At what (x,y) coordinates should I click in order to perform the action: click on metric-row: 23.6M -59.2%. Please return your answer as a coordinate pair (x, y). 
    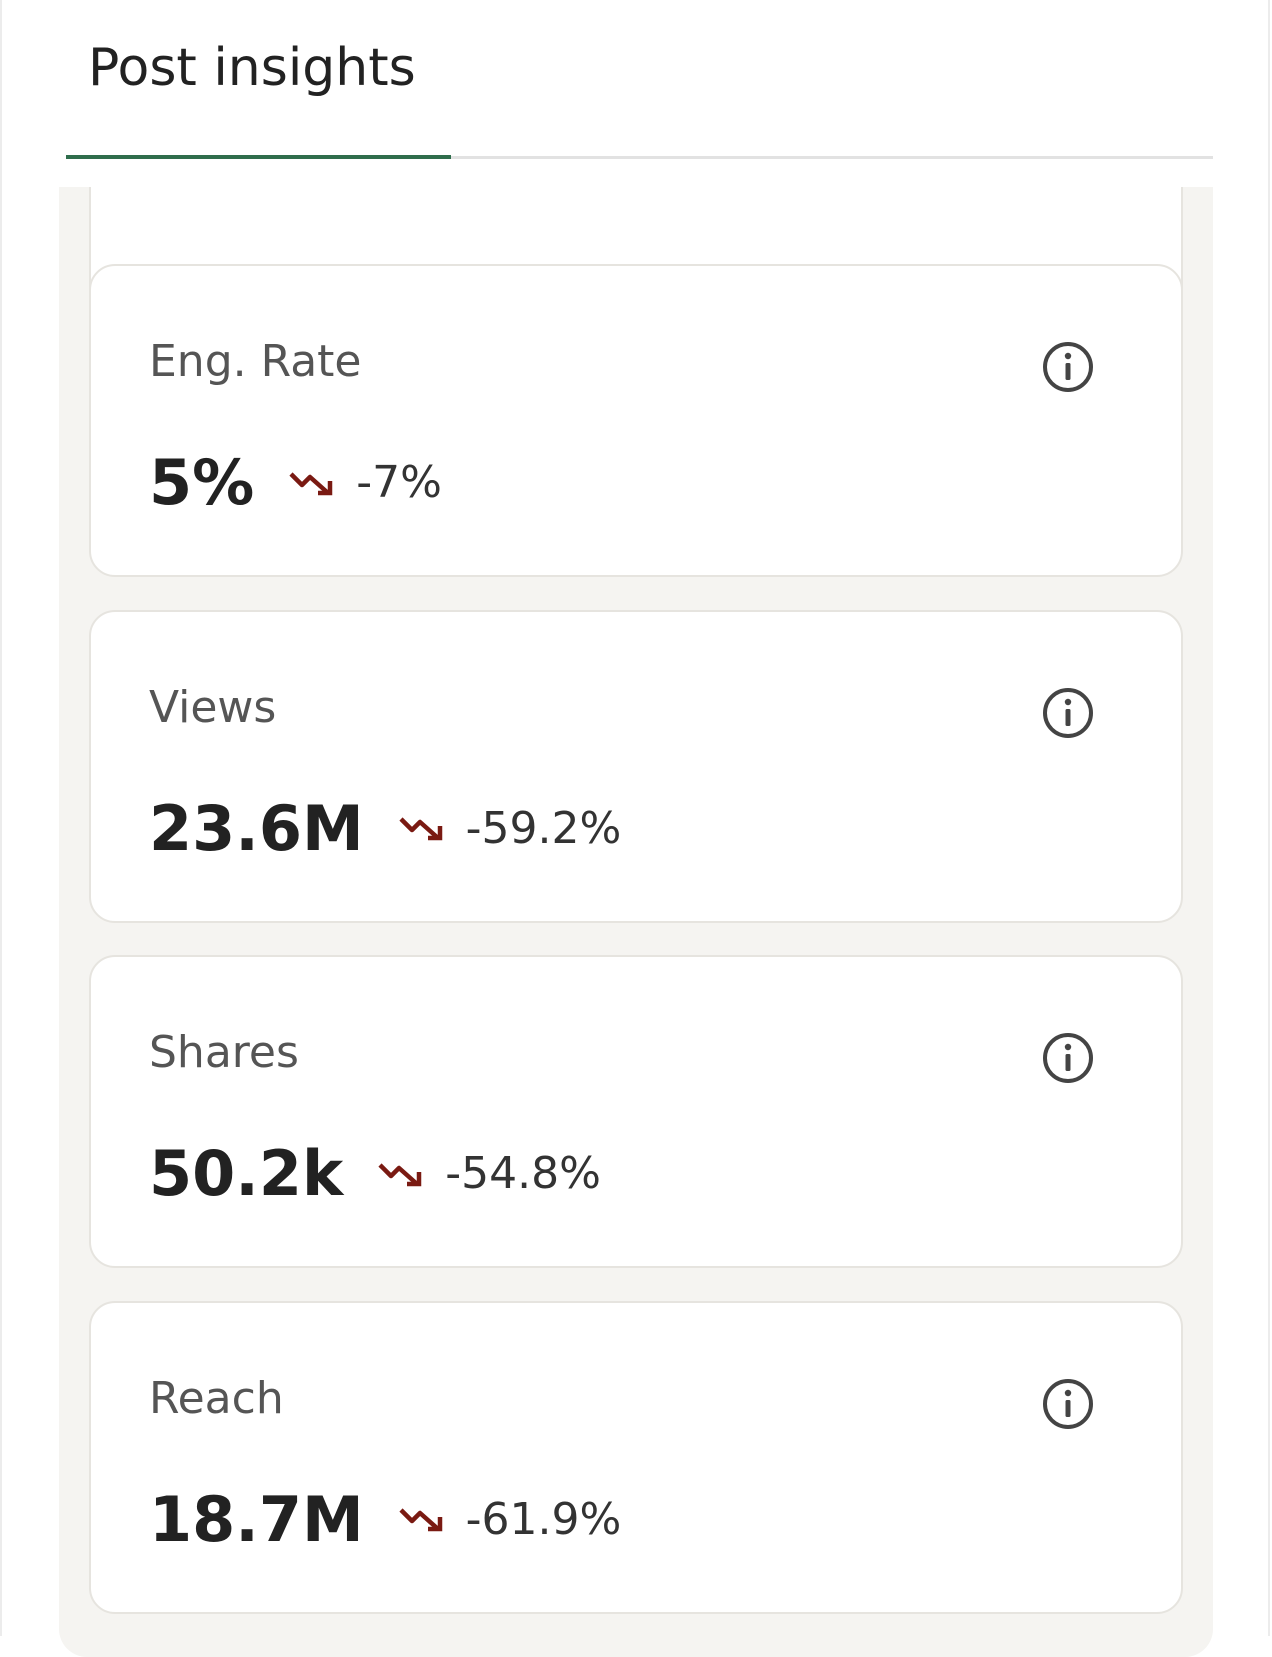
    Looking at the image, I should click on (385, 828).